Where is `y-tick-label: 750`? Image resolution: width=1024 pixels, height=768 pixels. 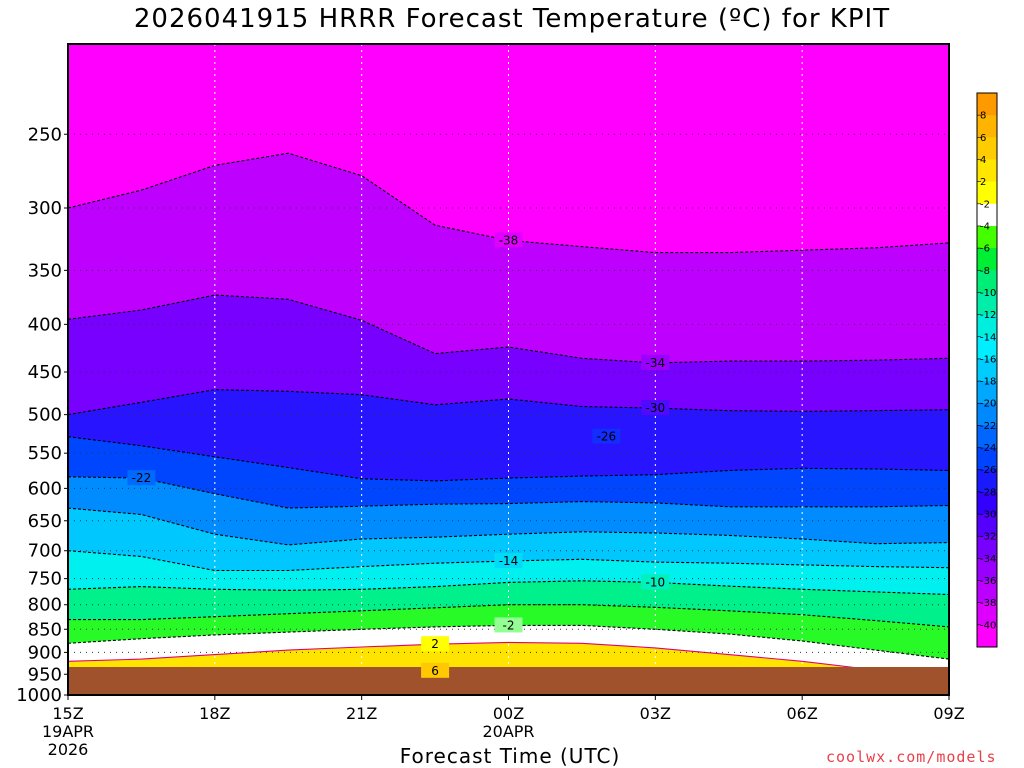
y-tick-label: 750 is located at coordinates (45, 579).